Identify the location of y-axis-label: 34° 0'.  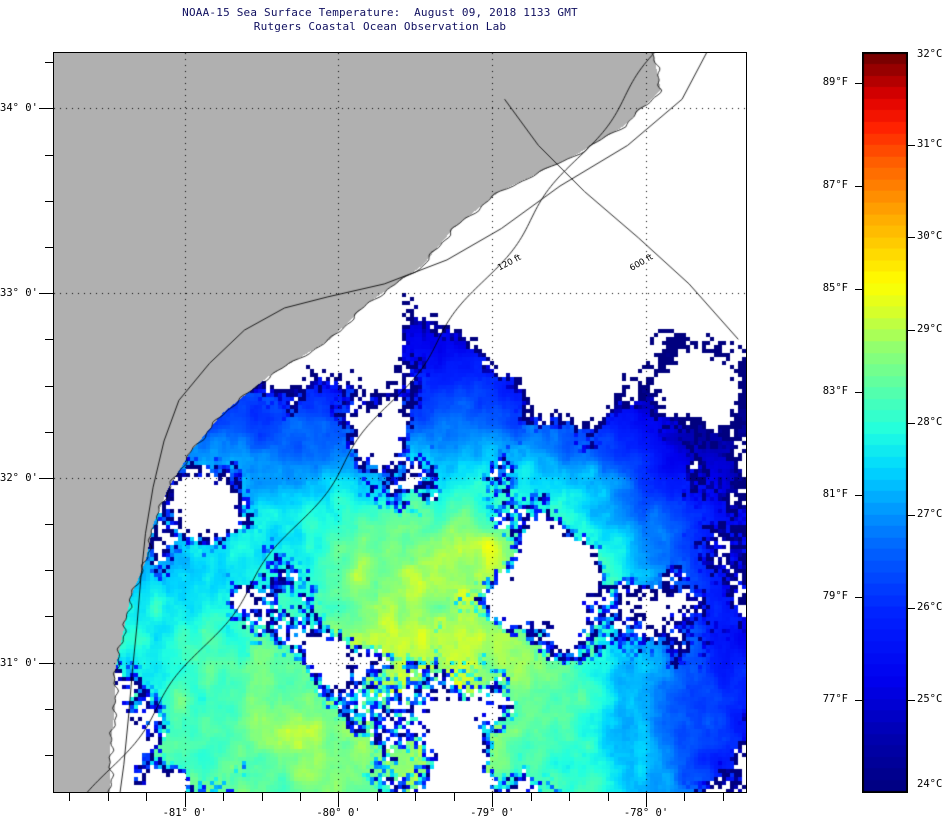
(19, 108).